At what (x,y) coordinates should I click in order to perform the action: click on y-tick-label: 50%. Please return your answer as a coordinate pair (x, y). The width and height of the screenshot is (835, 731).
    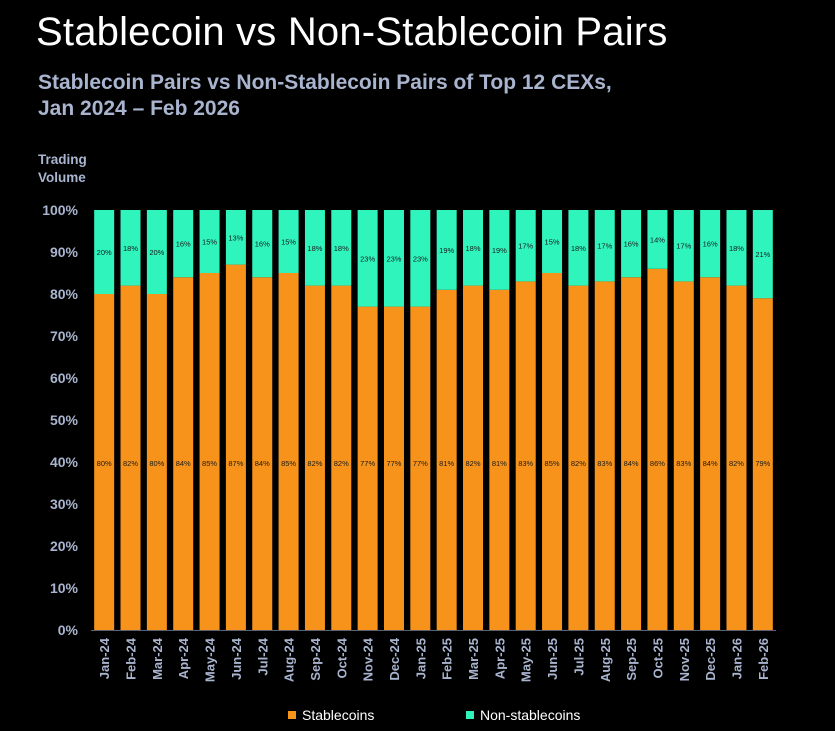
    Looking at the image, I should click on (64, 420).